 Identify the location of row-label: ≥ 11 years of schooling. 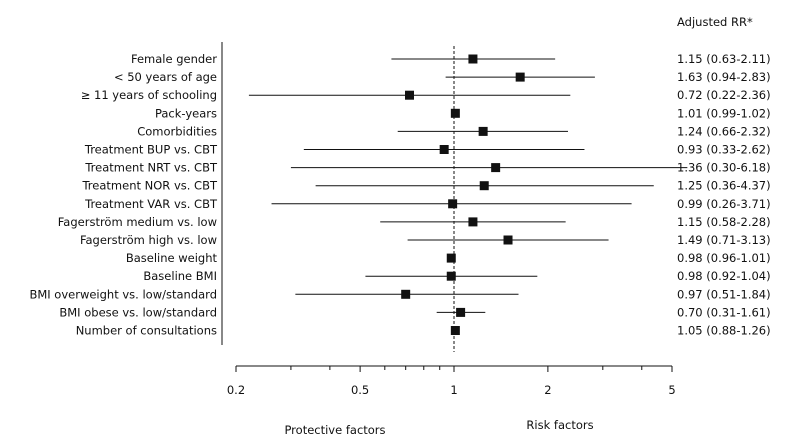
(149, 95).